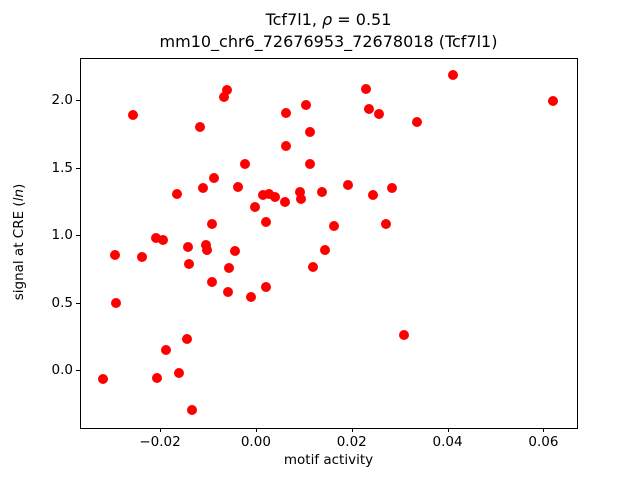 Image resolution: width=640 pixels, height=480 pixels. I want to click on chart-subtitle: mm10_chr6_72676953_72678018 (Tcf7l1), so click(328, 41).